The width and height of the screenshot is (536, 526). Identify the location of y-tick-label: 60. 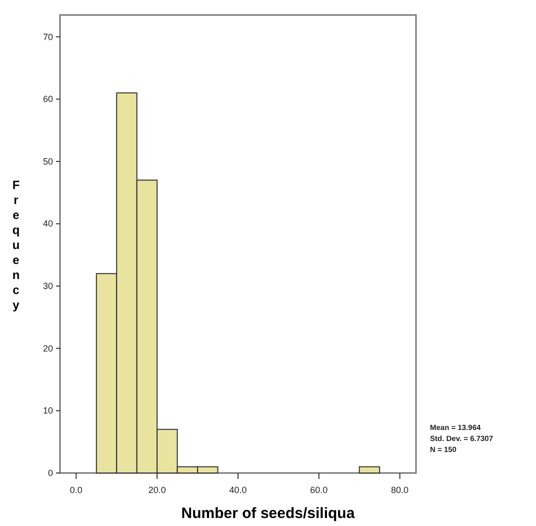
(47, 99).